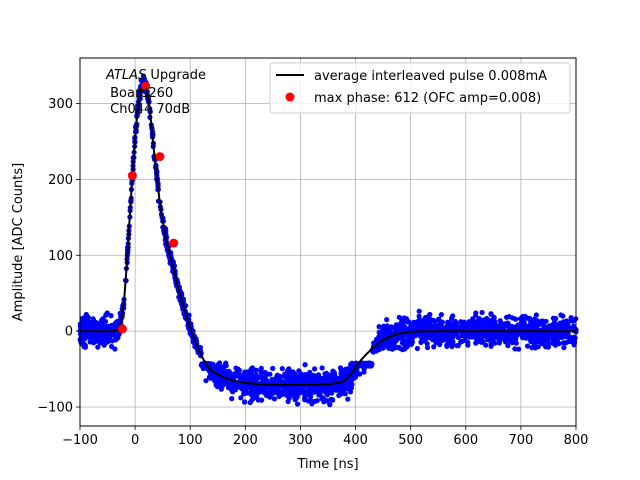  I want to click on max-phase-point, so click(160, 157).